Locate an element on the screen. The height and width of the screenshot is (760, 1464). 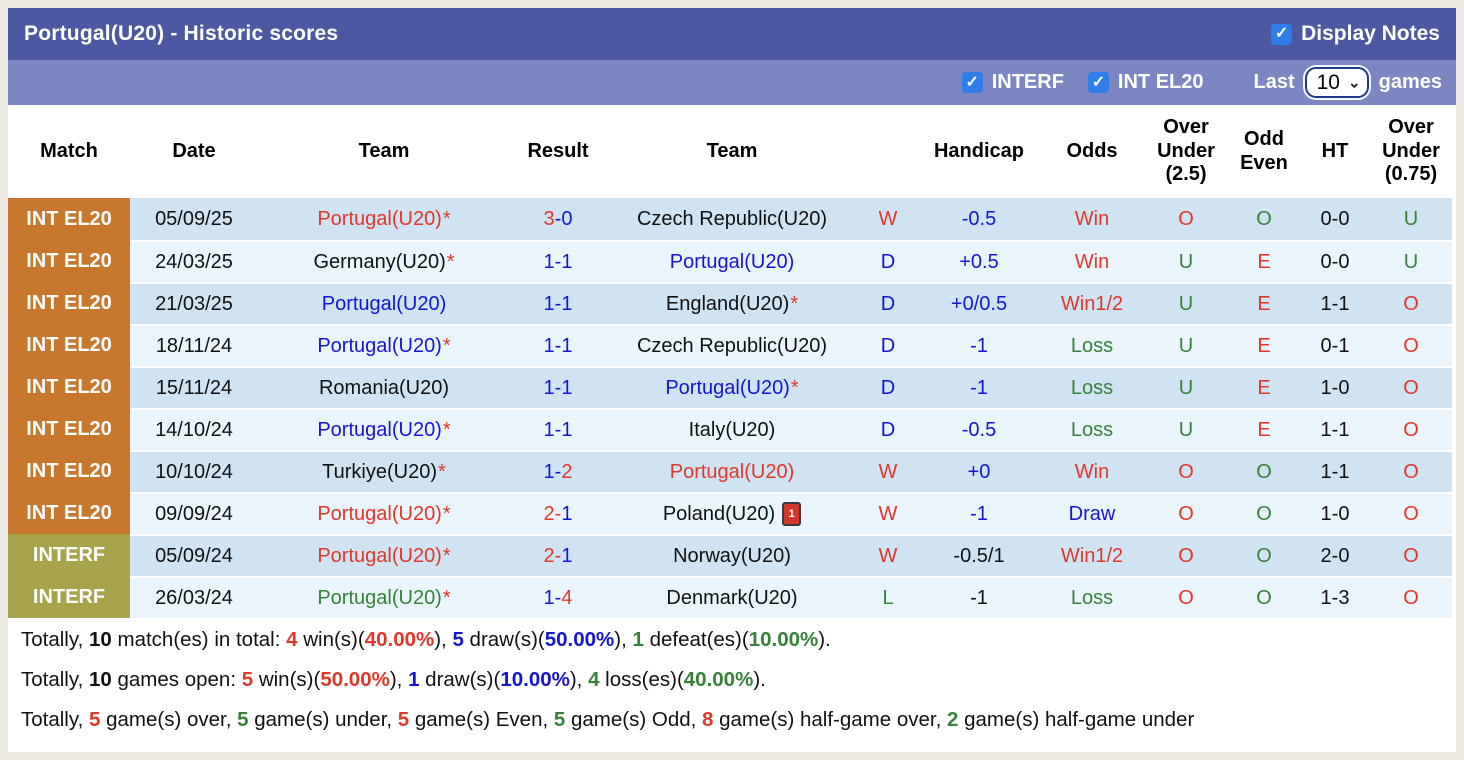
column-header-team: Team is located at coordinates (384, 150).